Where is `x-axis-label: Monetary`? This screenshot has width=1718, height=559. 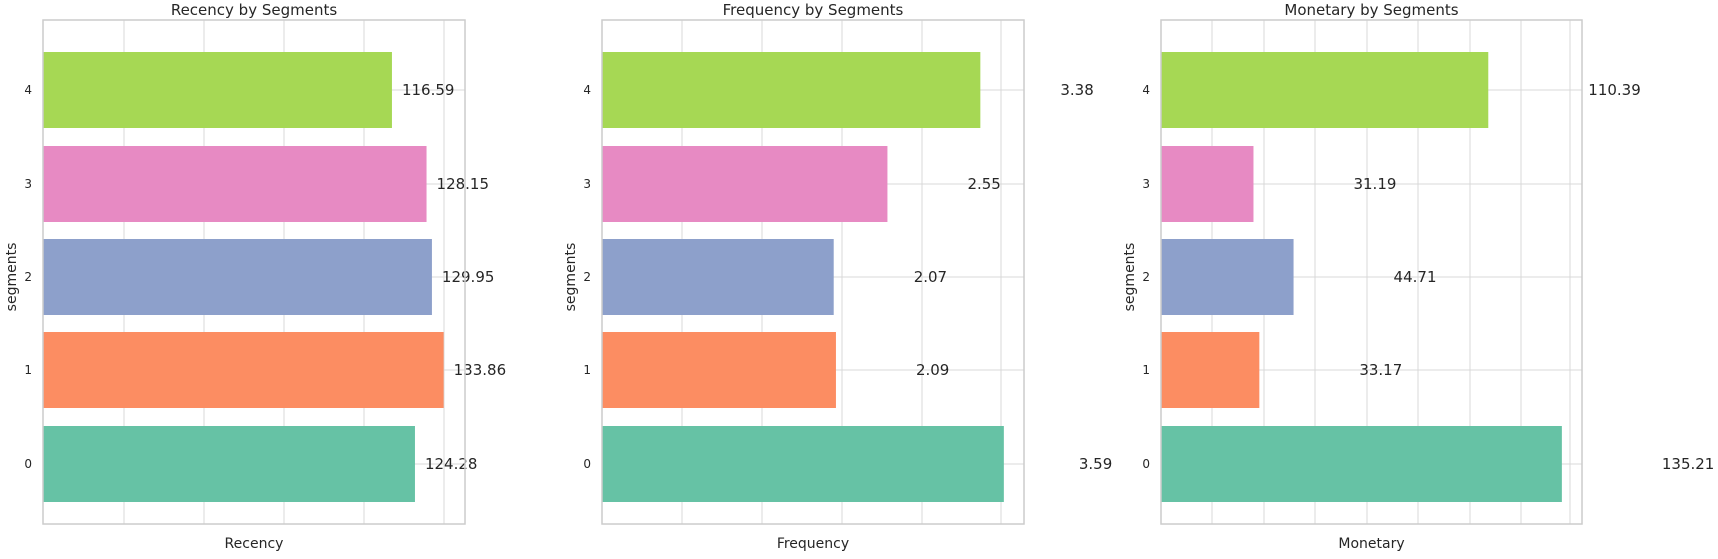
x-axis-label: Monetary is located at coordinates (1371, 544).